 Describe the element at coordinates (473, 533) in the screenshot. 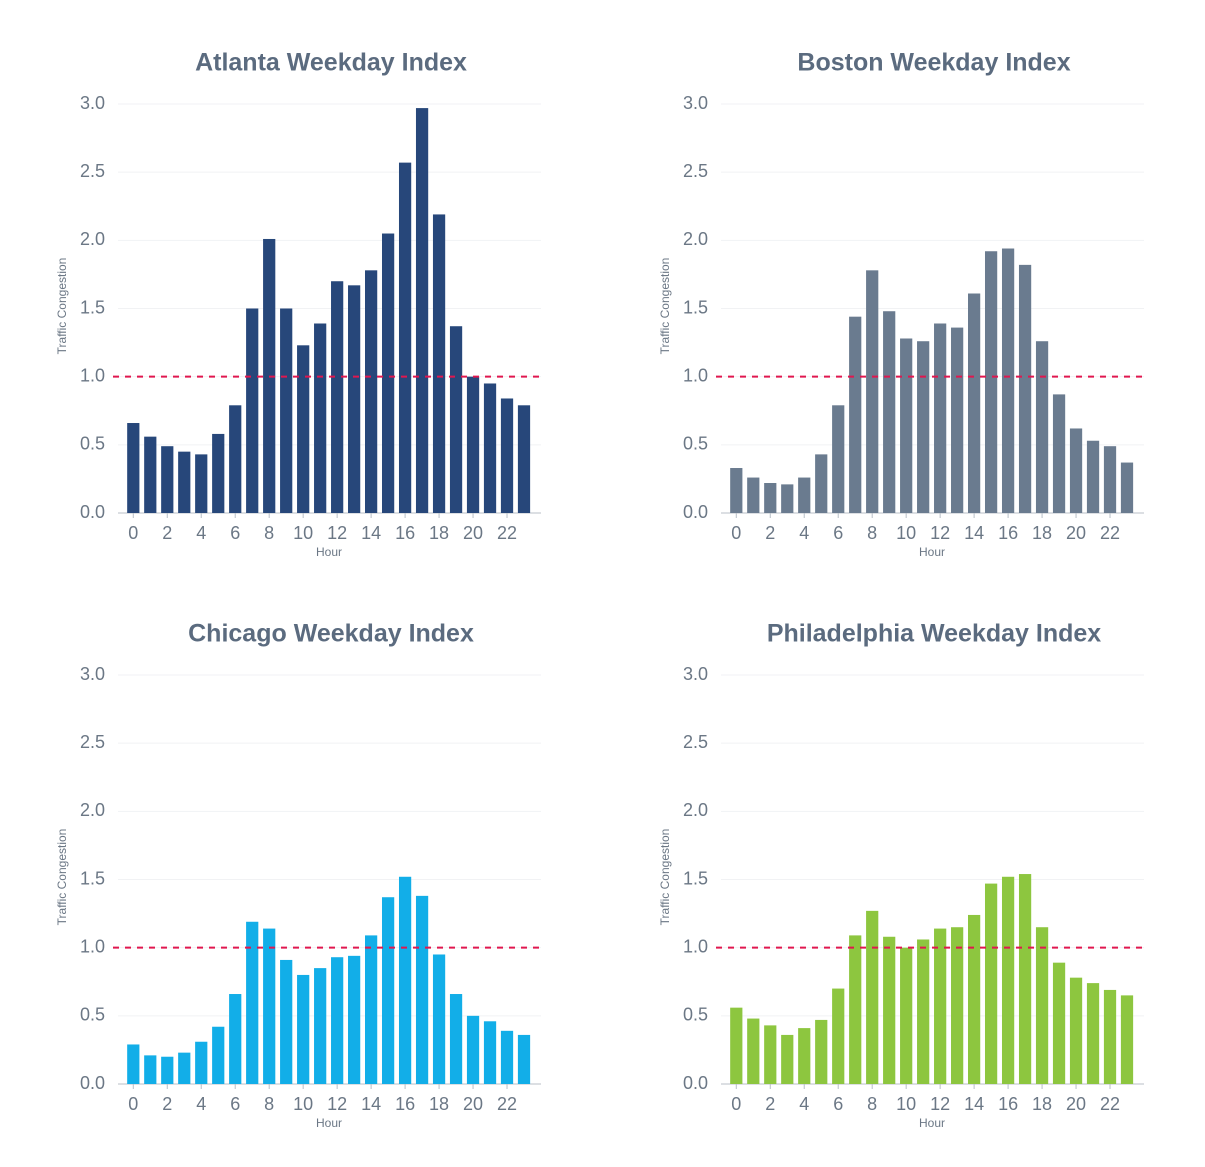

I see `x-tick-label: 20` at that location.